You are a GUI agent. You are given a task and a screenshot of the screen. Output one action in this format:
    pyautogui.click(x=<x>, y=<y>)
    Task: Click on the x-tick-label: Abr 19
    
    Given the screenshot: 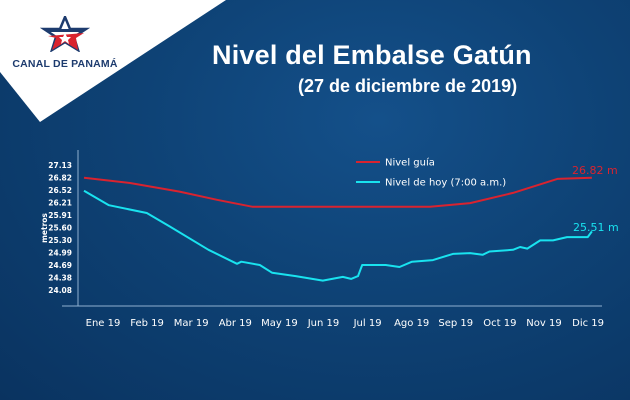 What is the action you would take?
    pyautogui.click(x=235, y=323)
    